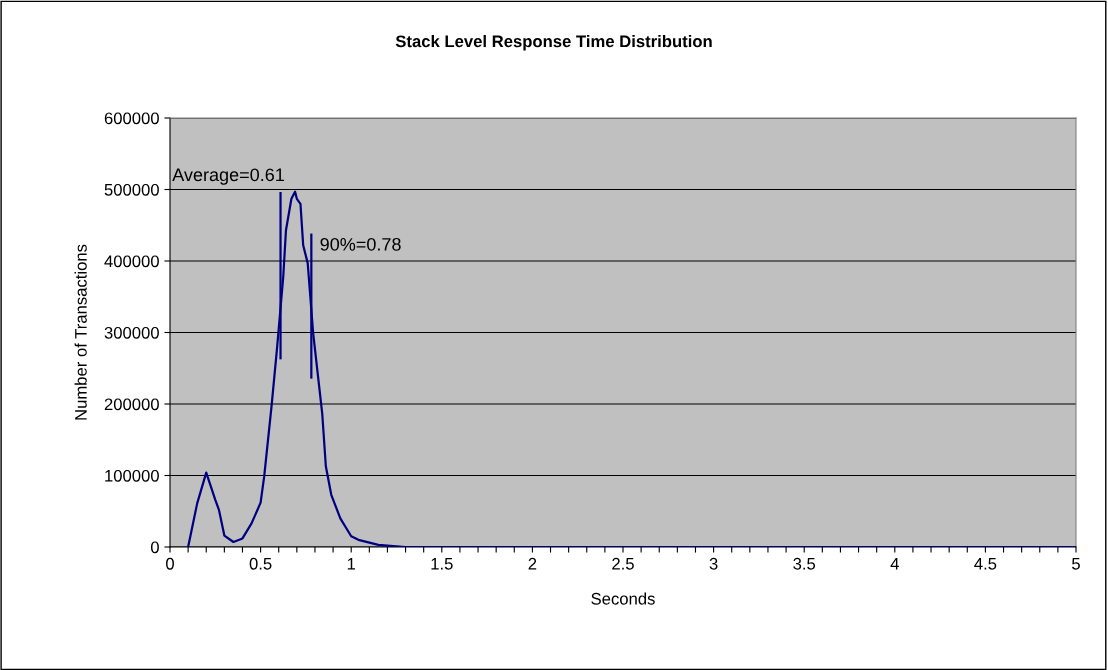 The width and height of the screenshot is (1108, 670). I want to click on y-tick-label: 100000, so click(132, 475).